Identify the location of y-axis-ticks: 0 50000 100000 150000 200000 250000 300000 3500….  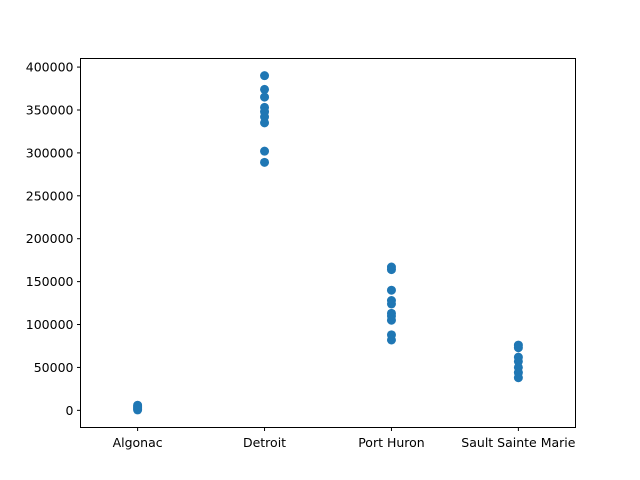
(53, 239).